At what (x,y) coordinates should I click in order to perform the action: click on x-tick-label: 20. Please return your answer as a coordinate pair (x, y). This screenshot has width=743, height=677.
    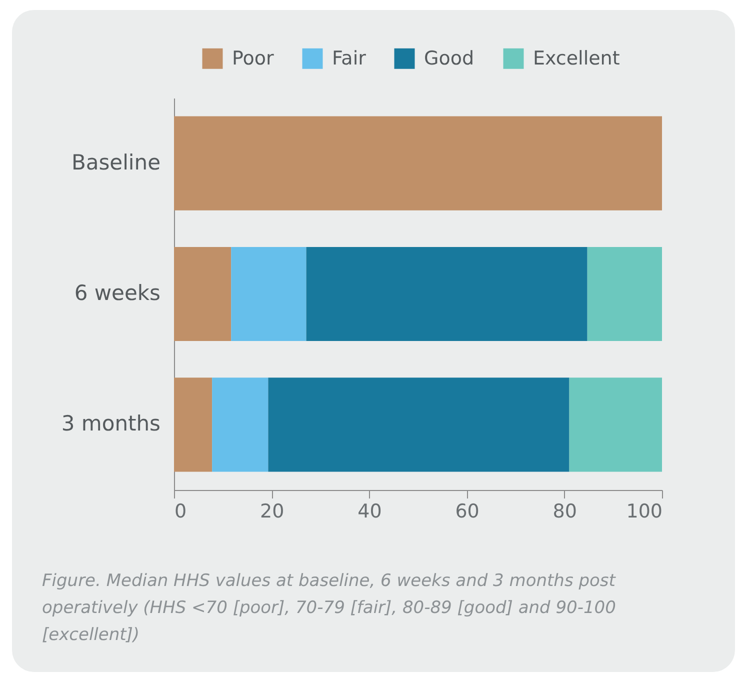
    Looking at the image, I should click on (272, 511).